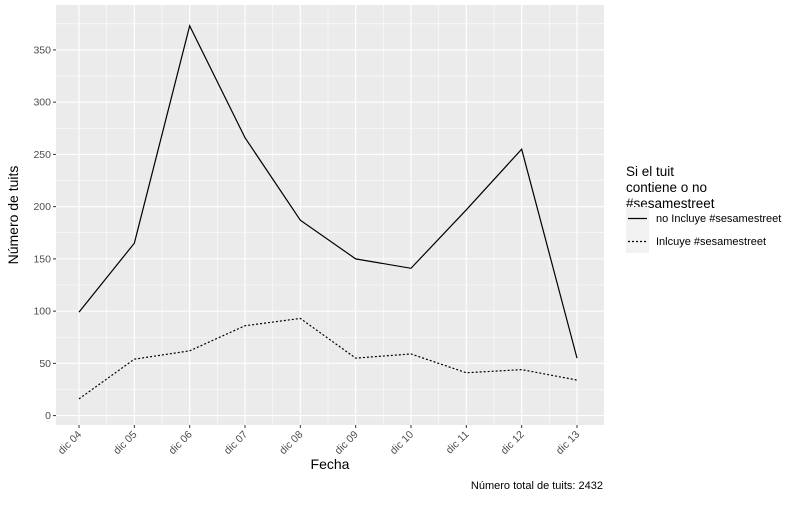 The height and width of the screenshot is (505, 800). Describe the element at coordinates (568, 443) in the screenshot. I see `x-tick-label: dic 13` at that location.